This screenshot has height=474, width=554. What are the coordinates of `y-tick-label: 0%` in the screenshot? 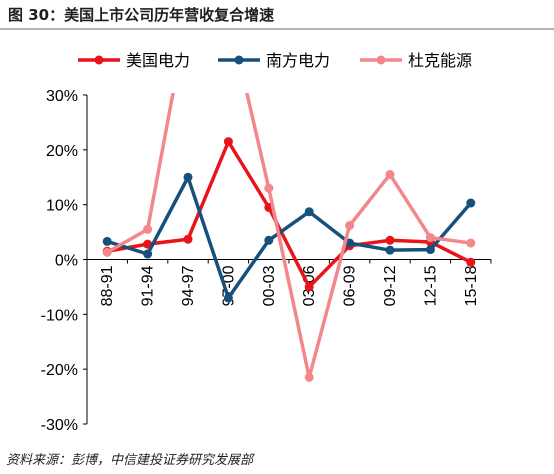 It's located at (66, 261).